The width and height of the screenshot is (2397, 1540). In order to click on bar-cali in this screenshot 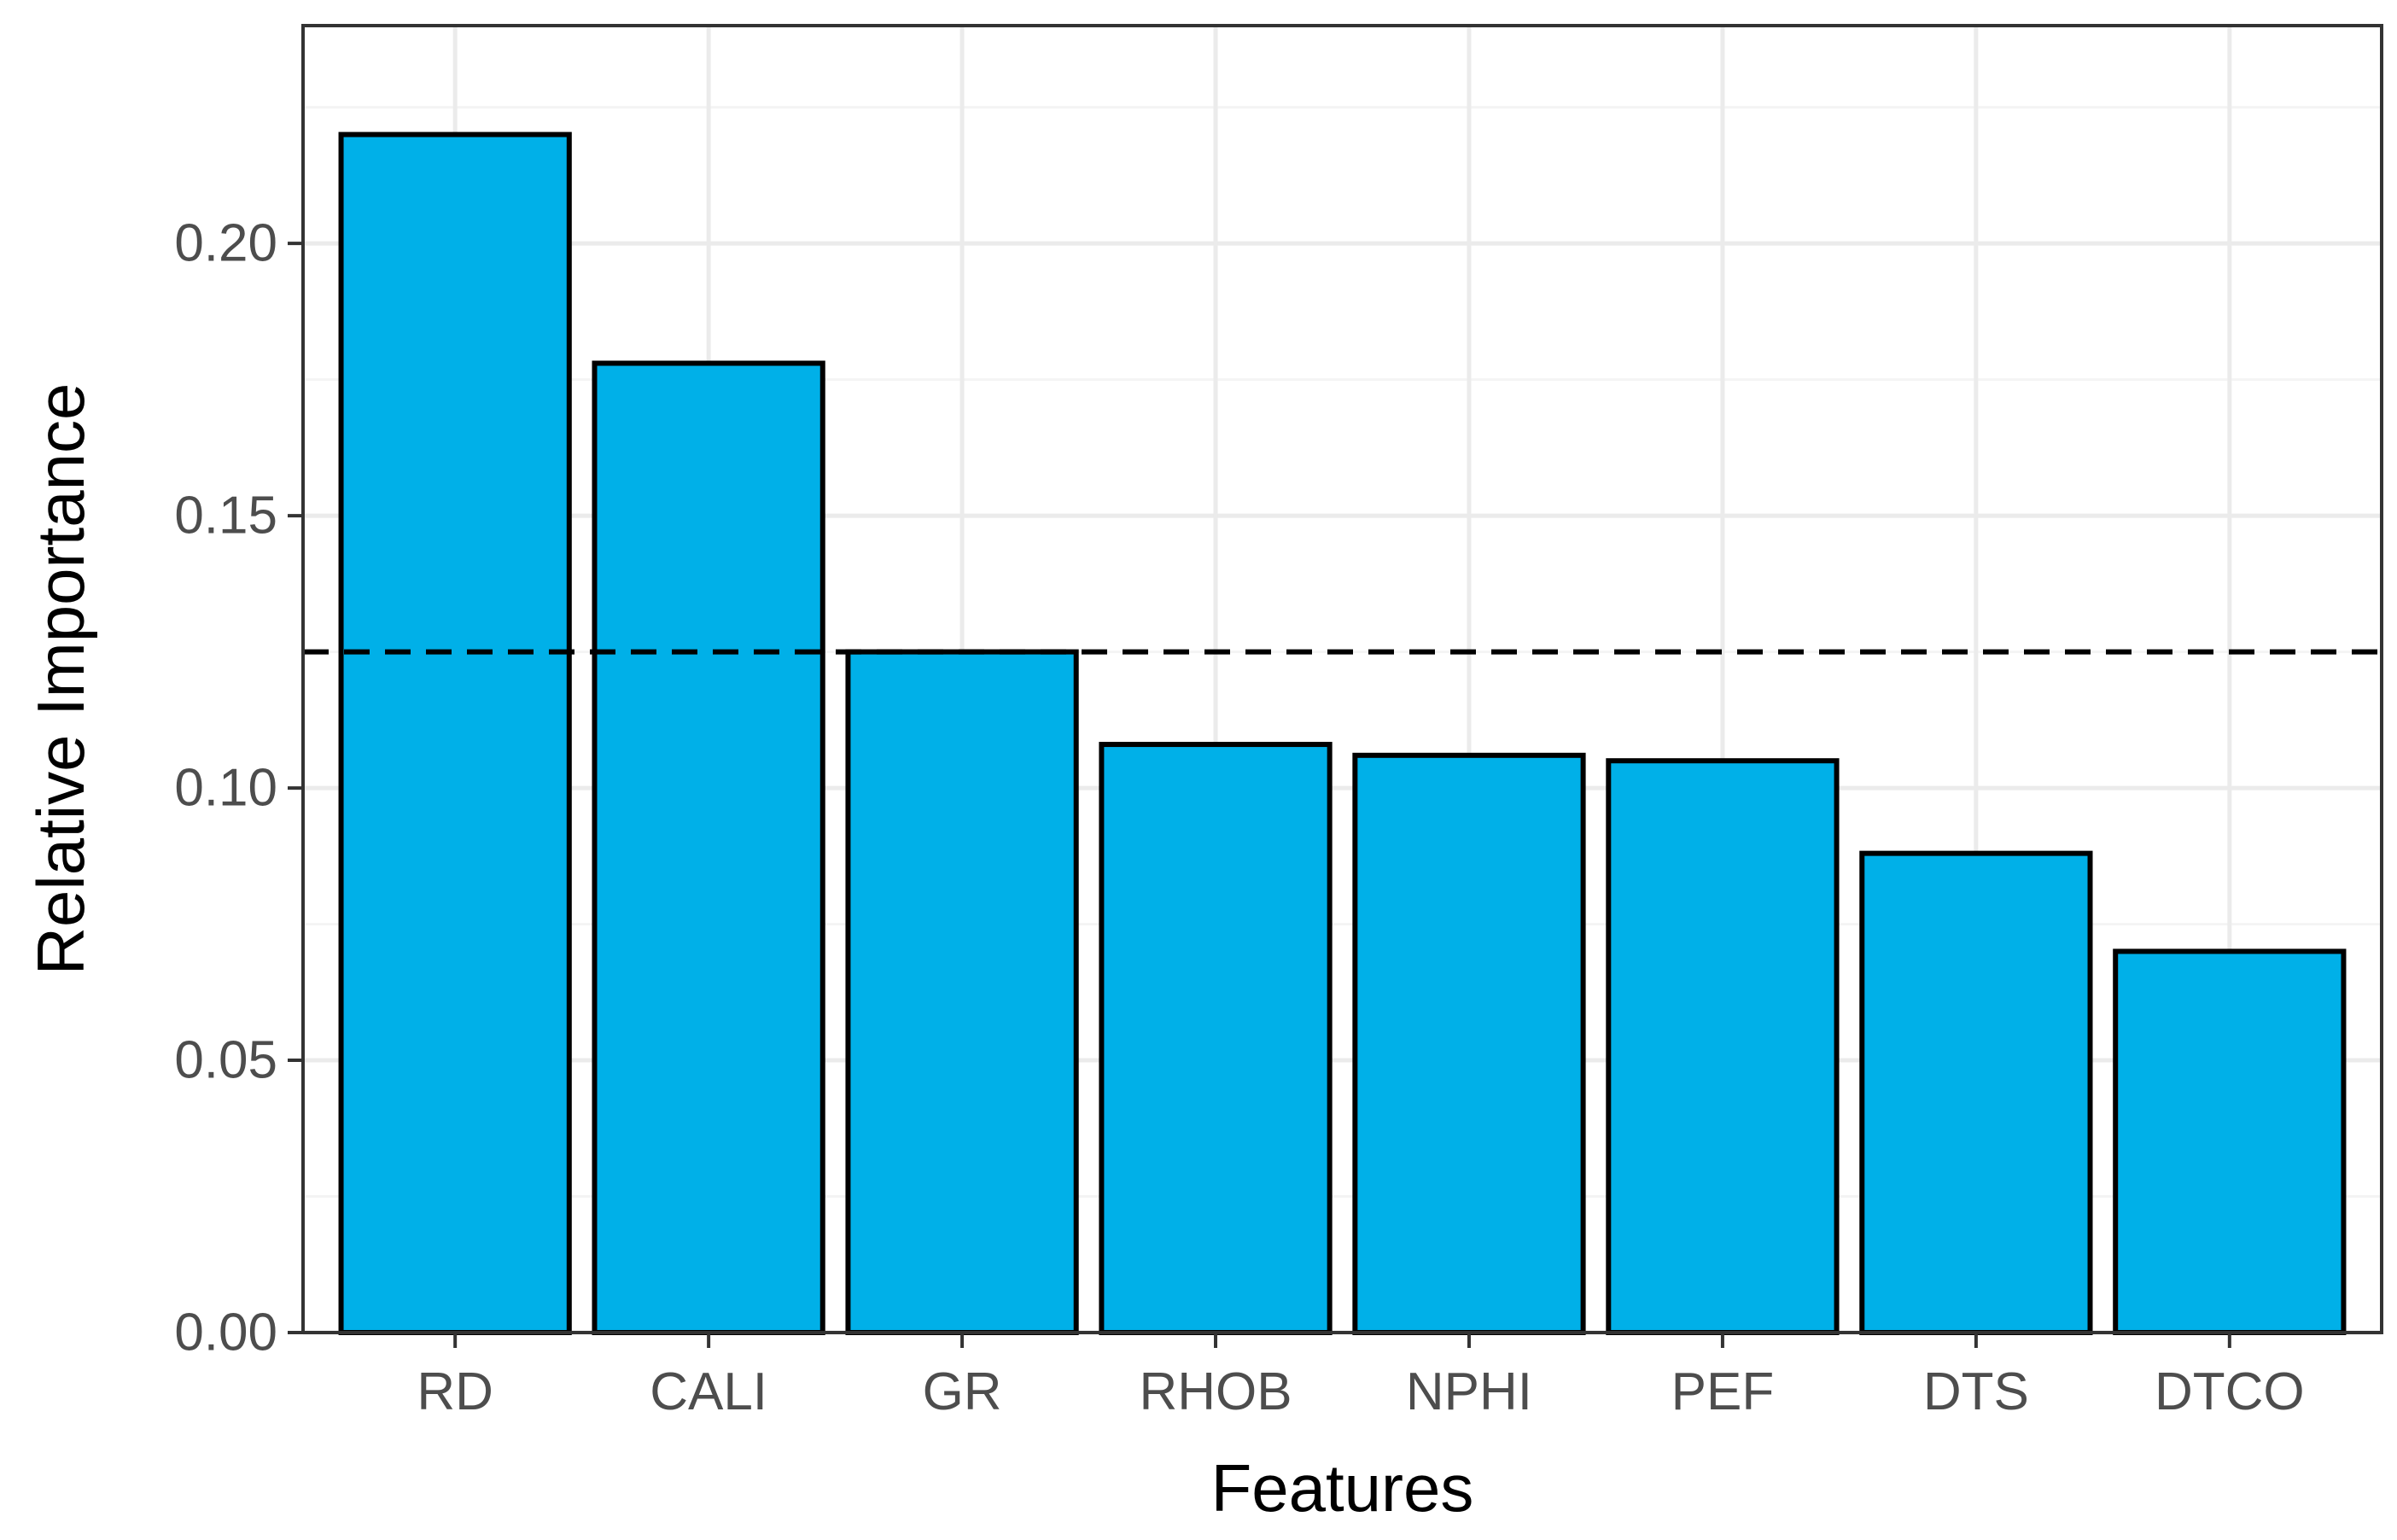, I will do `click(708, 848)`.